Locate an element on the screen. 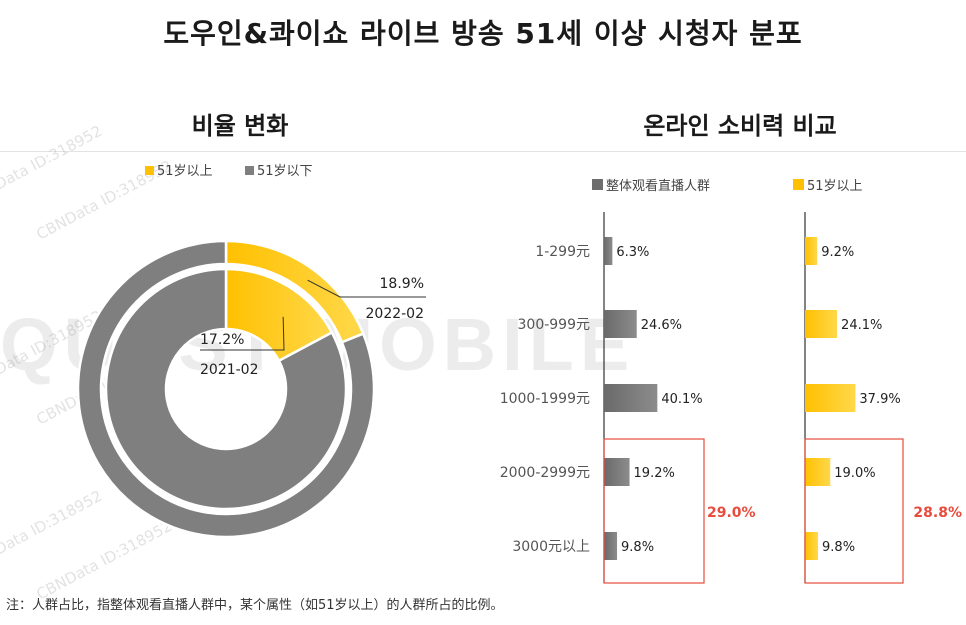  leader-line-outer is located at coordinates (366, 288).